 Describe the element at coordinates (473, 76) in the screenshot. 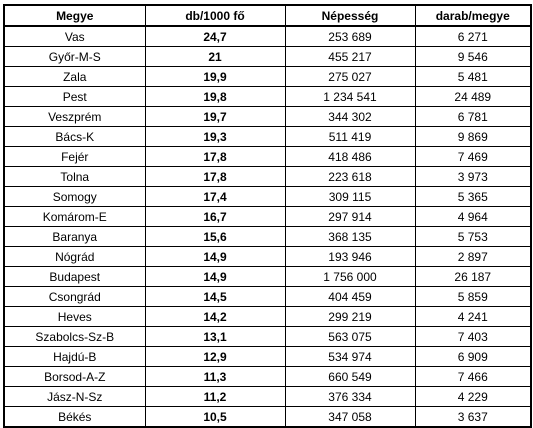

I see `count-cell: 5 481` at that location.